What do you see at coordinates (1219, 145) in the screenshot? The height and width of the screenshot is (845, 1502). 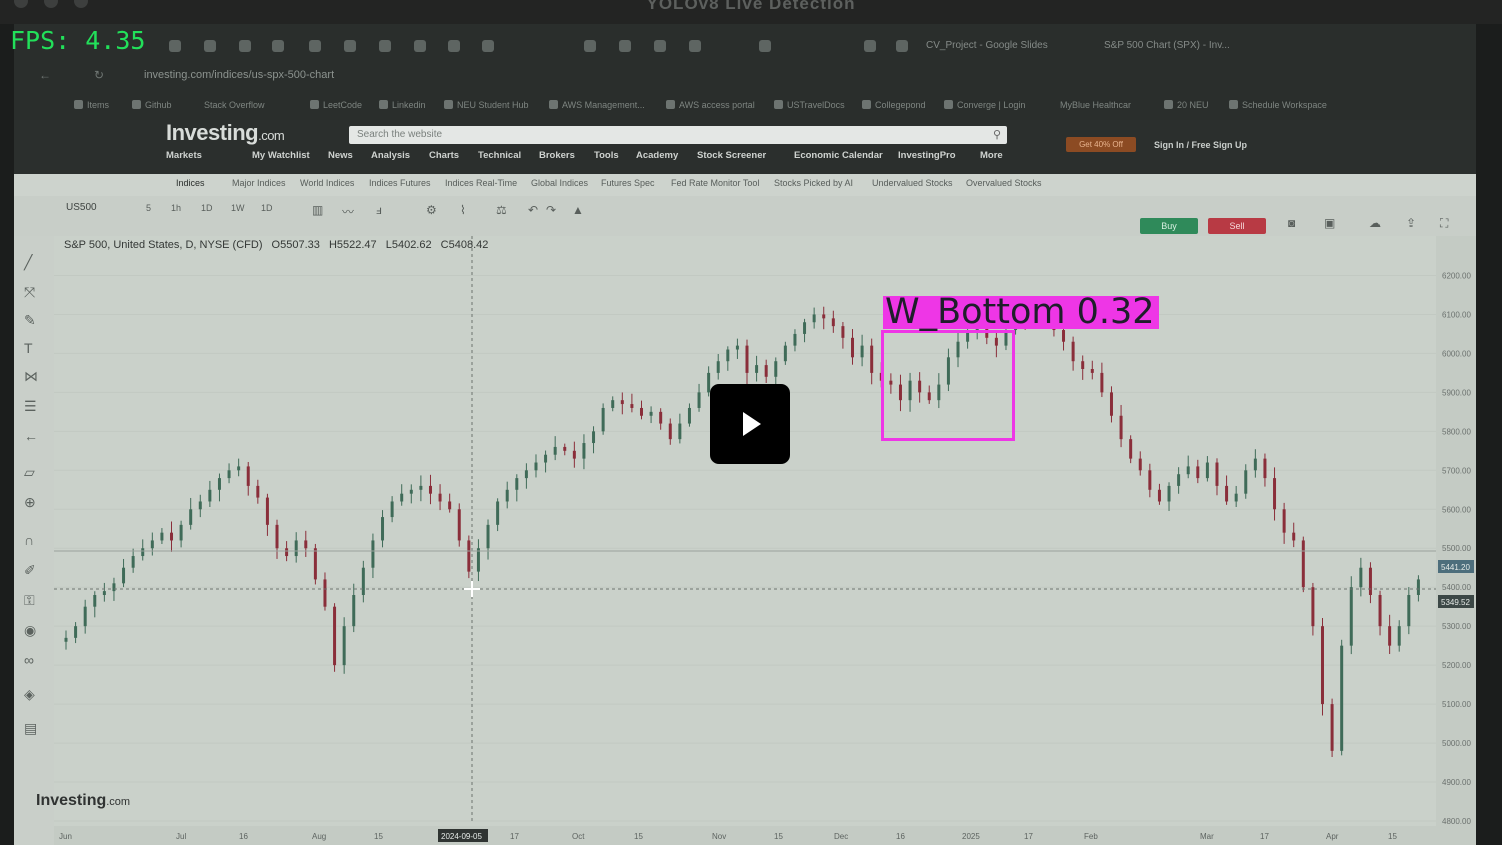 I see `sign-up-link: Free Sign Up` at bounding box center [1219, 145].